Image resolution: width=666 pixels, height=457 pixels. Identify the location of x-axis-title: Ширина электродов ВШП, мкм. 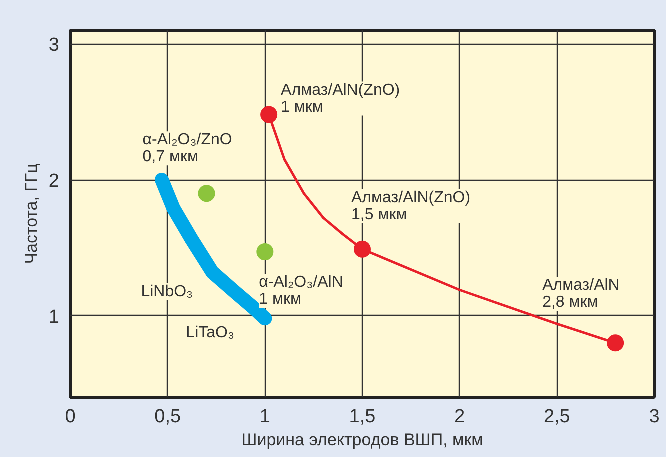
(363, 440).